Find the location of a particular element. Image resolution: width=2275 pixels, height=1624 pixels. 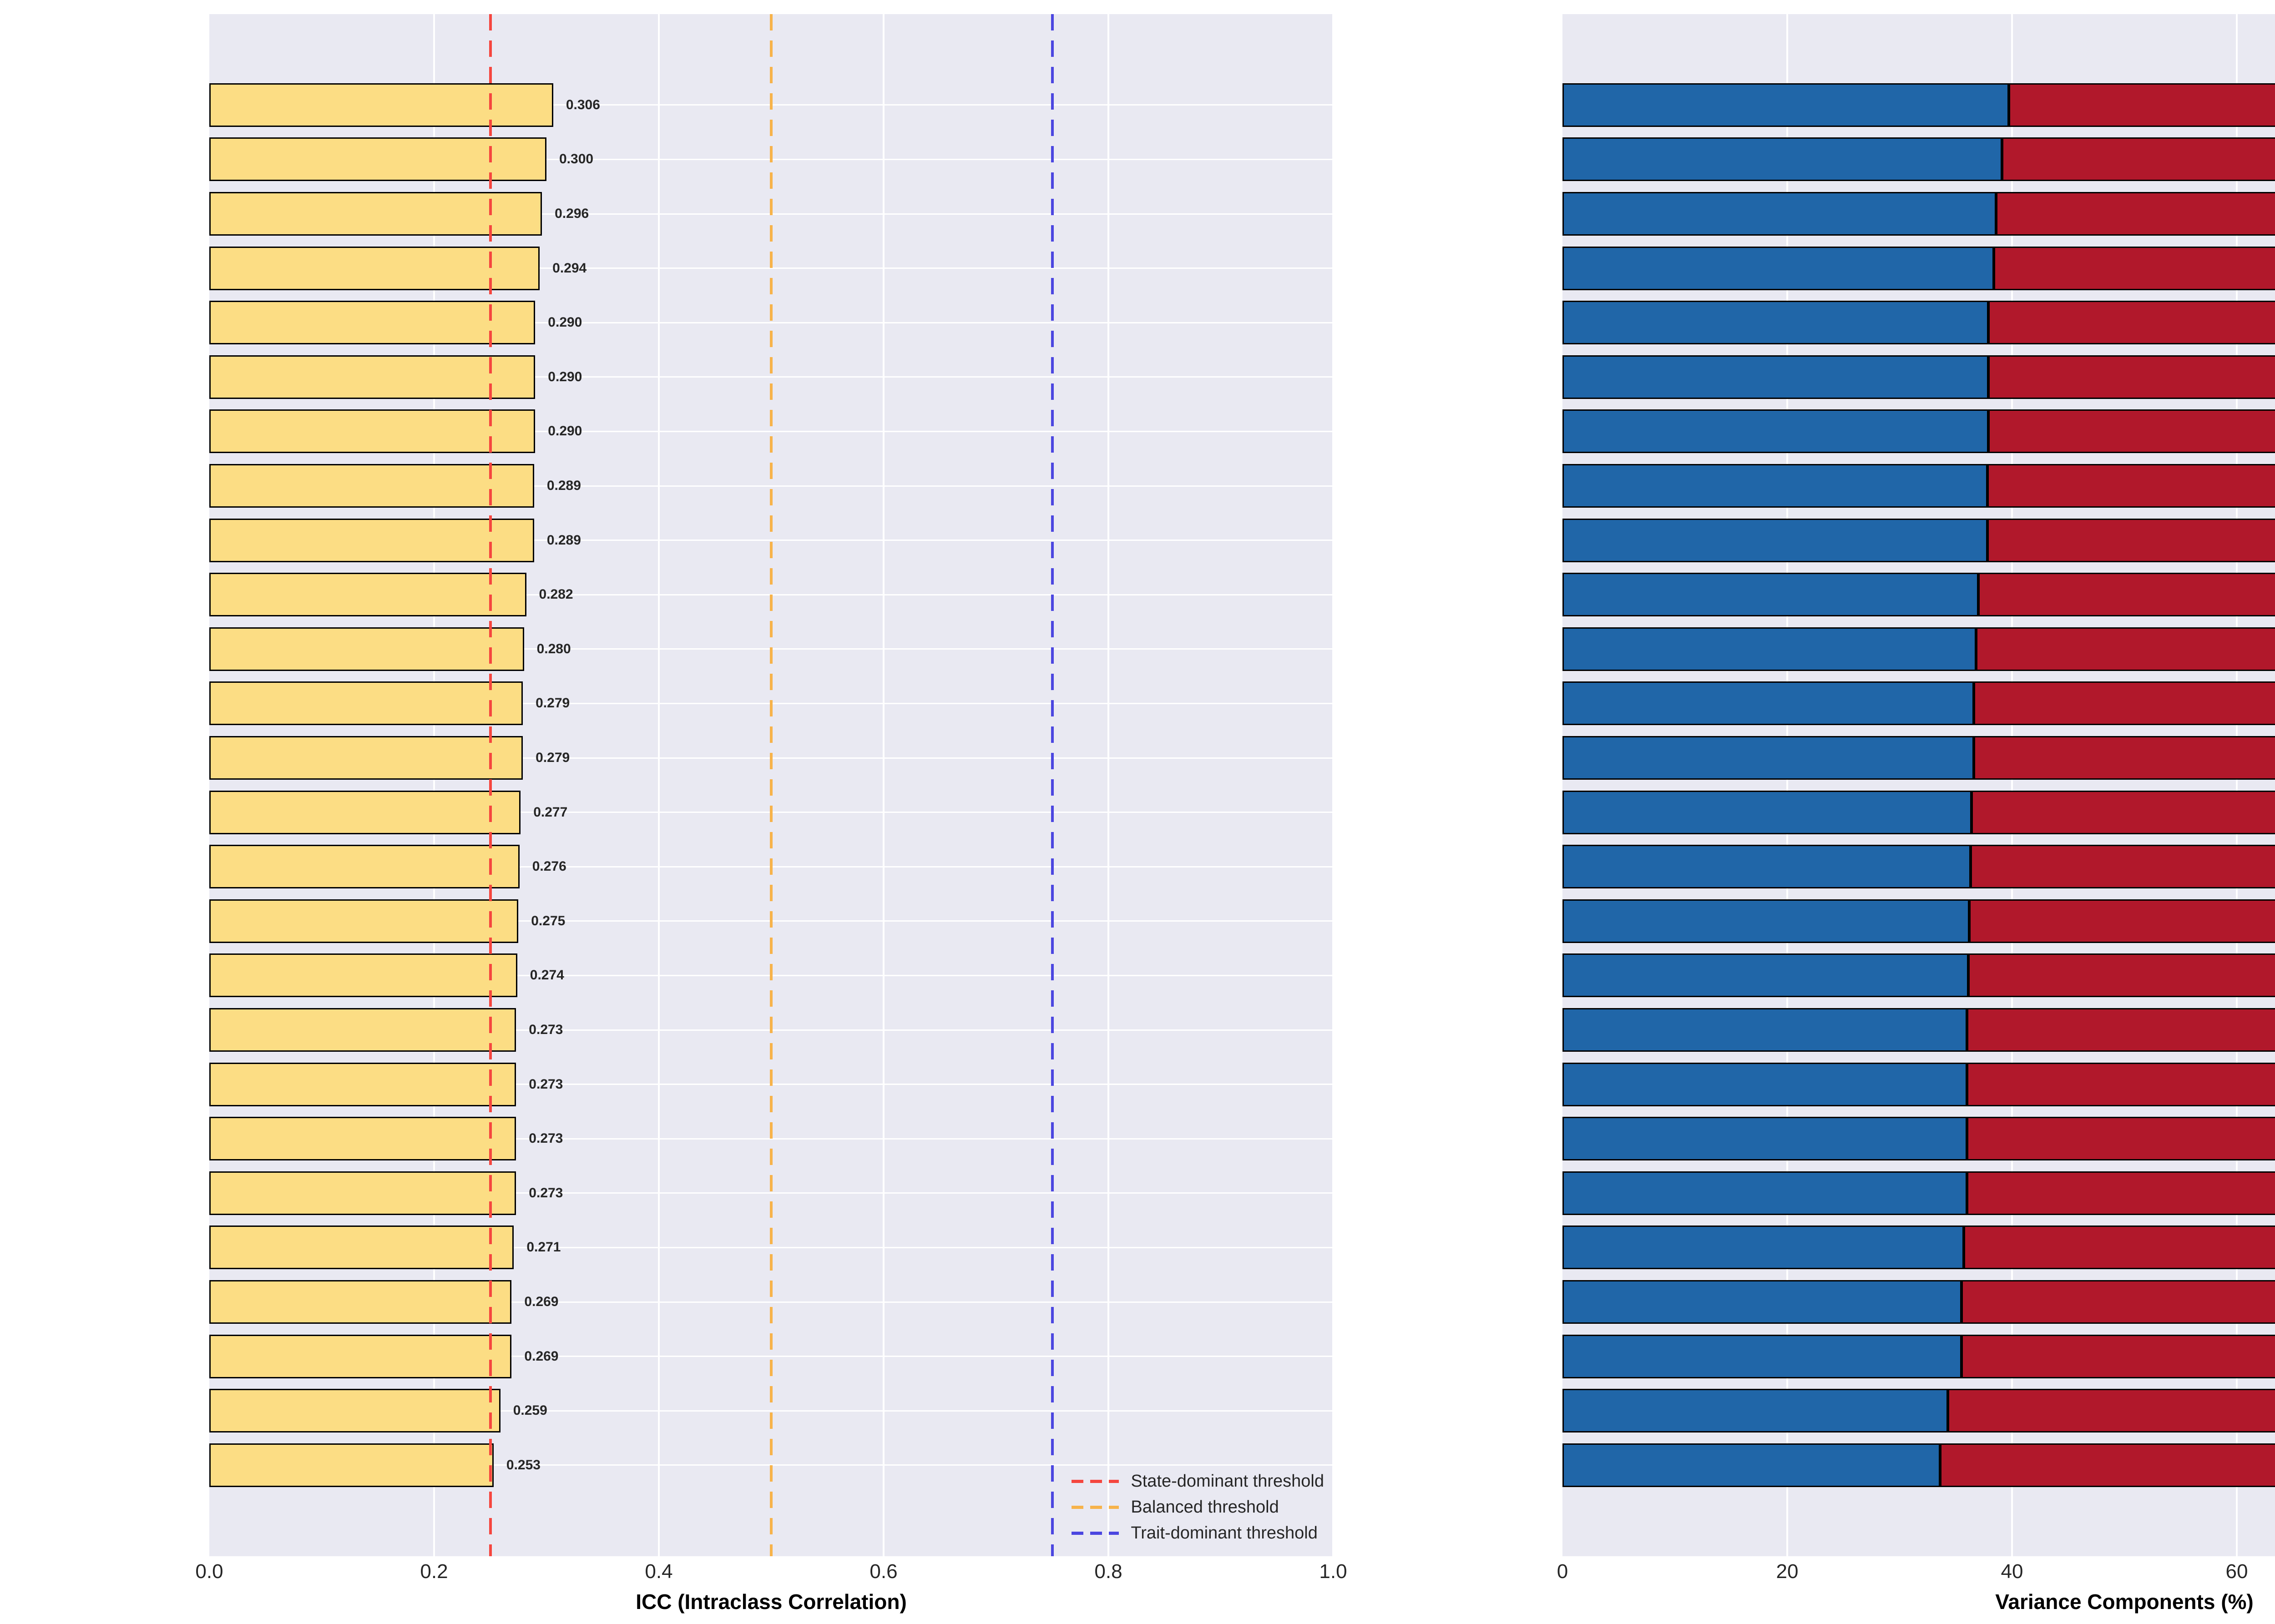

icc-value-label: 0.279 is located at coordinates (553, 757).